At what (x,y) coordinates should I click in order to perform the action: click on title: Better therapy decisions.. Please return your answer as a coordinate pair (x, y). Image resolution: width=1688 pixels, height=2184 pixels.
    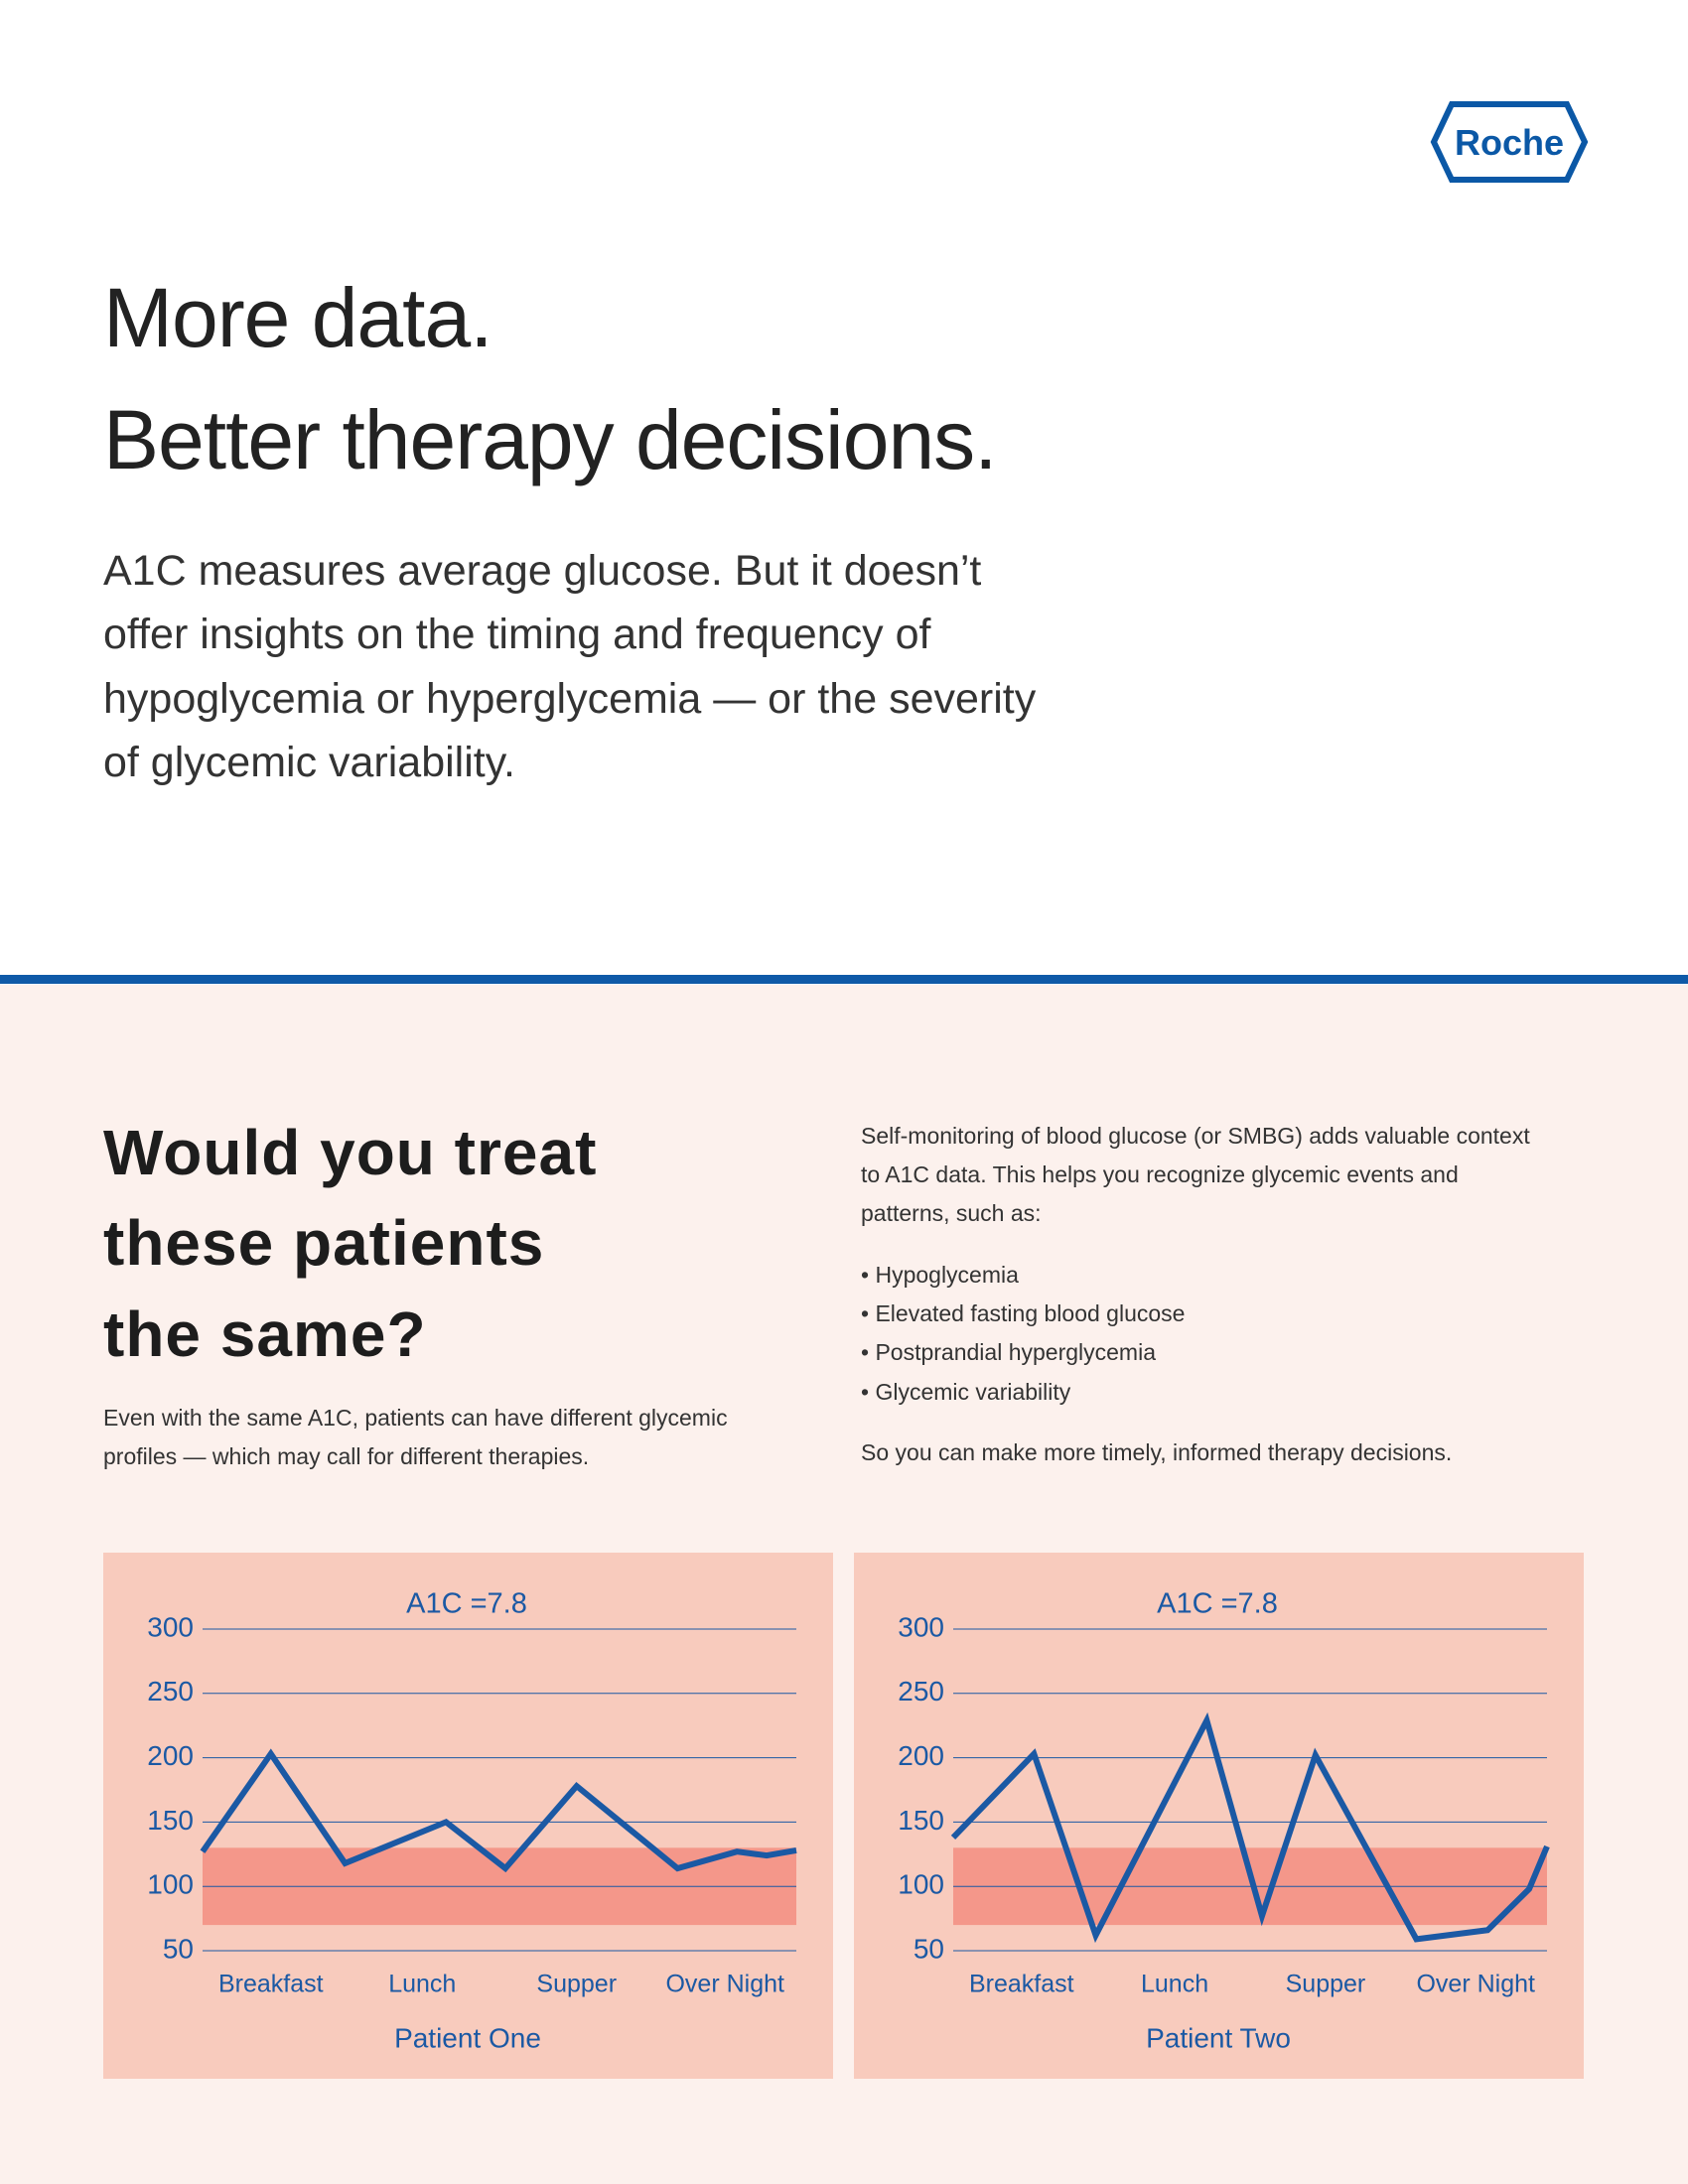
    Looking at the image, I should click on (550, 439).